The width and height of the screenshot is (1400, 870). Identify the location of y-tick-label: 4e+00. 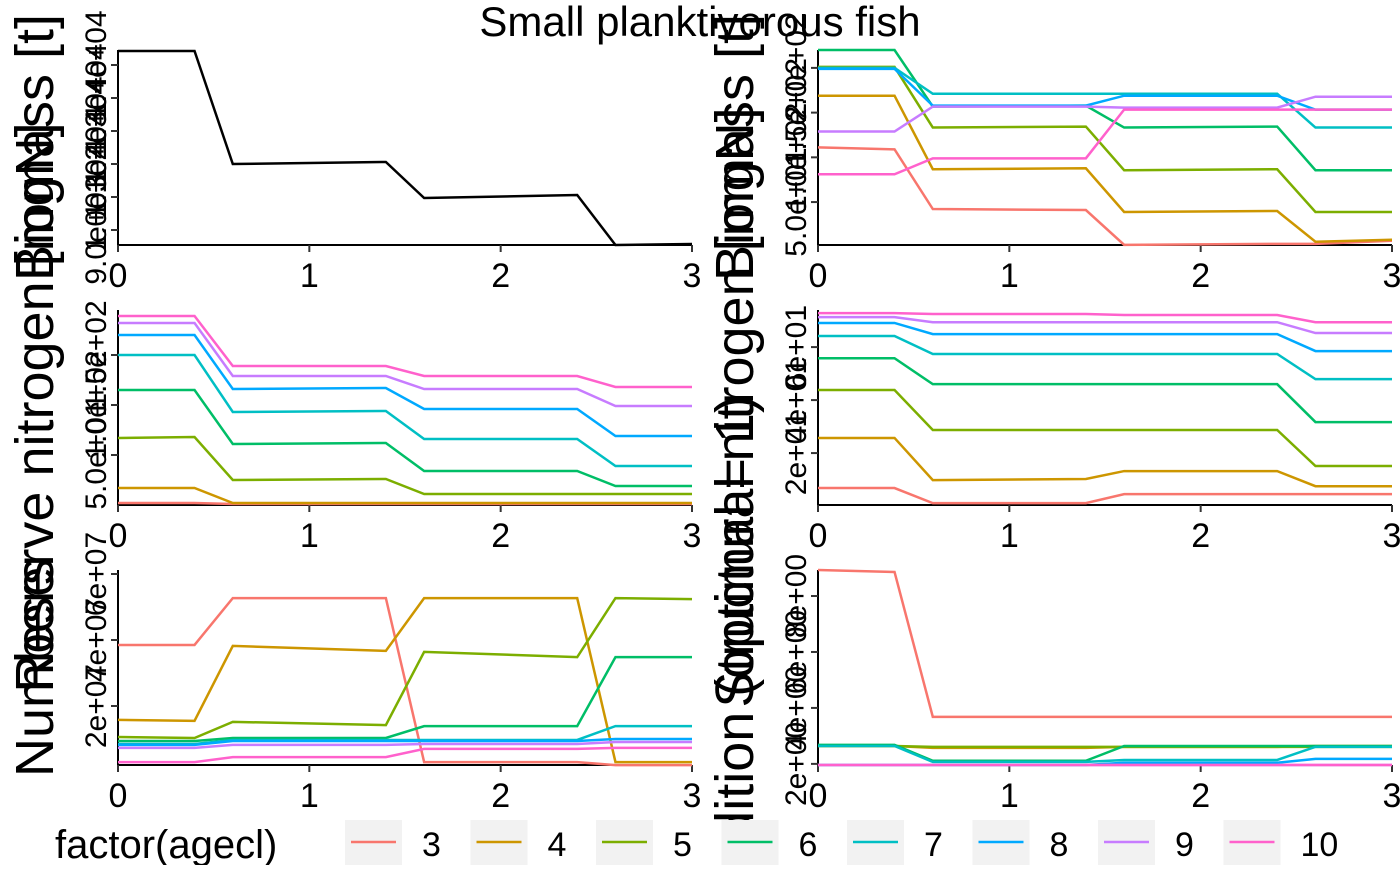
(796, 708).